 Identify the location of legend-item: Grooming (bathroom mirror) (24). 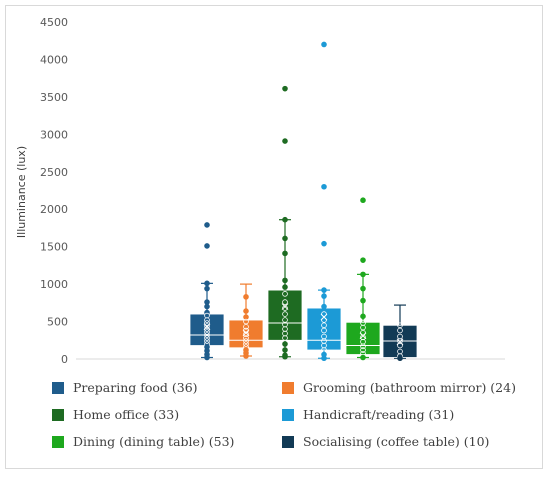
(399, 387).